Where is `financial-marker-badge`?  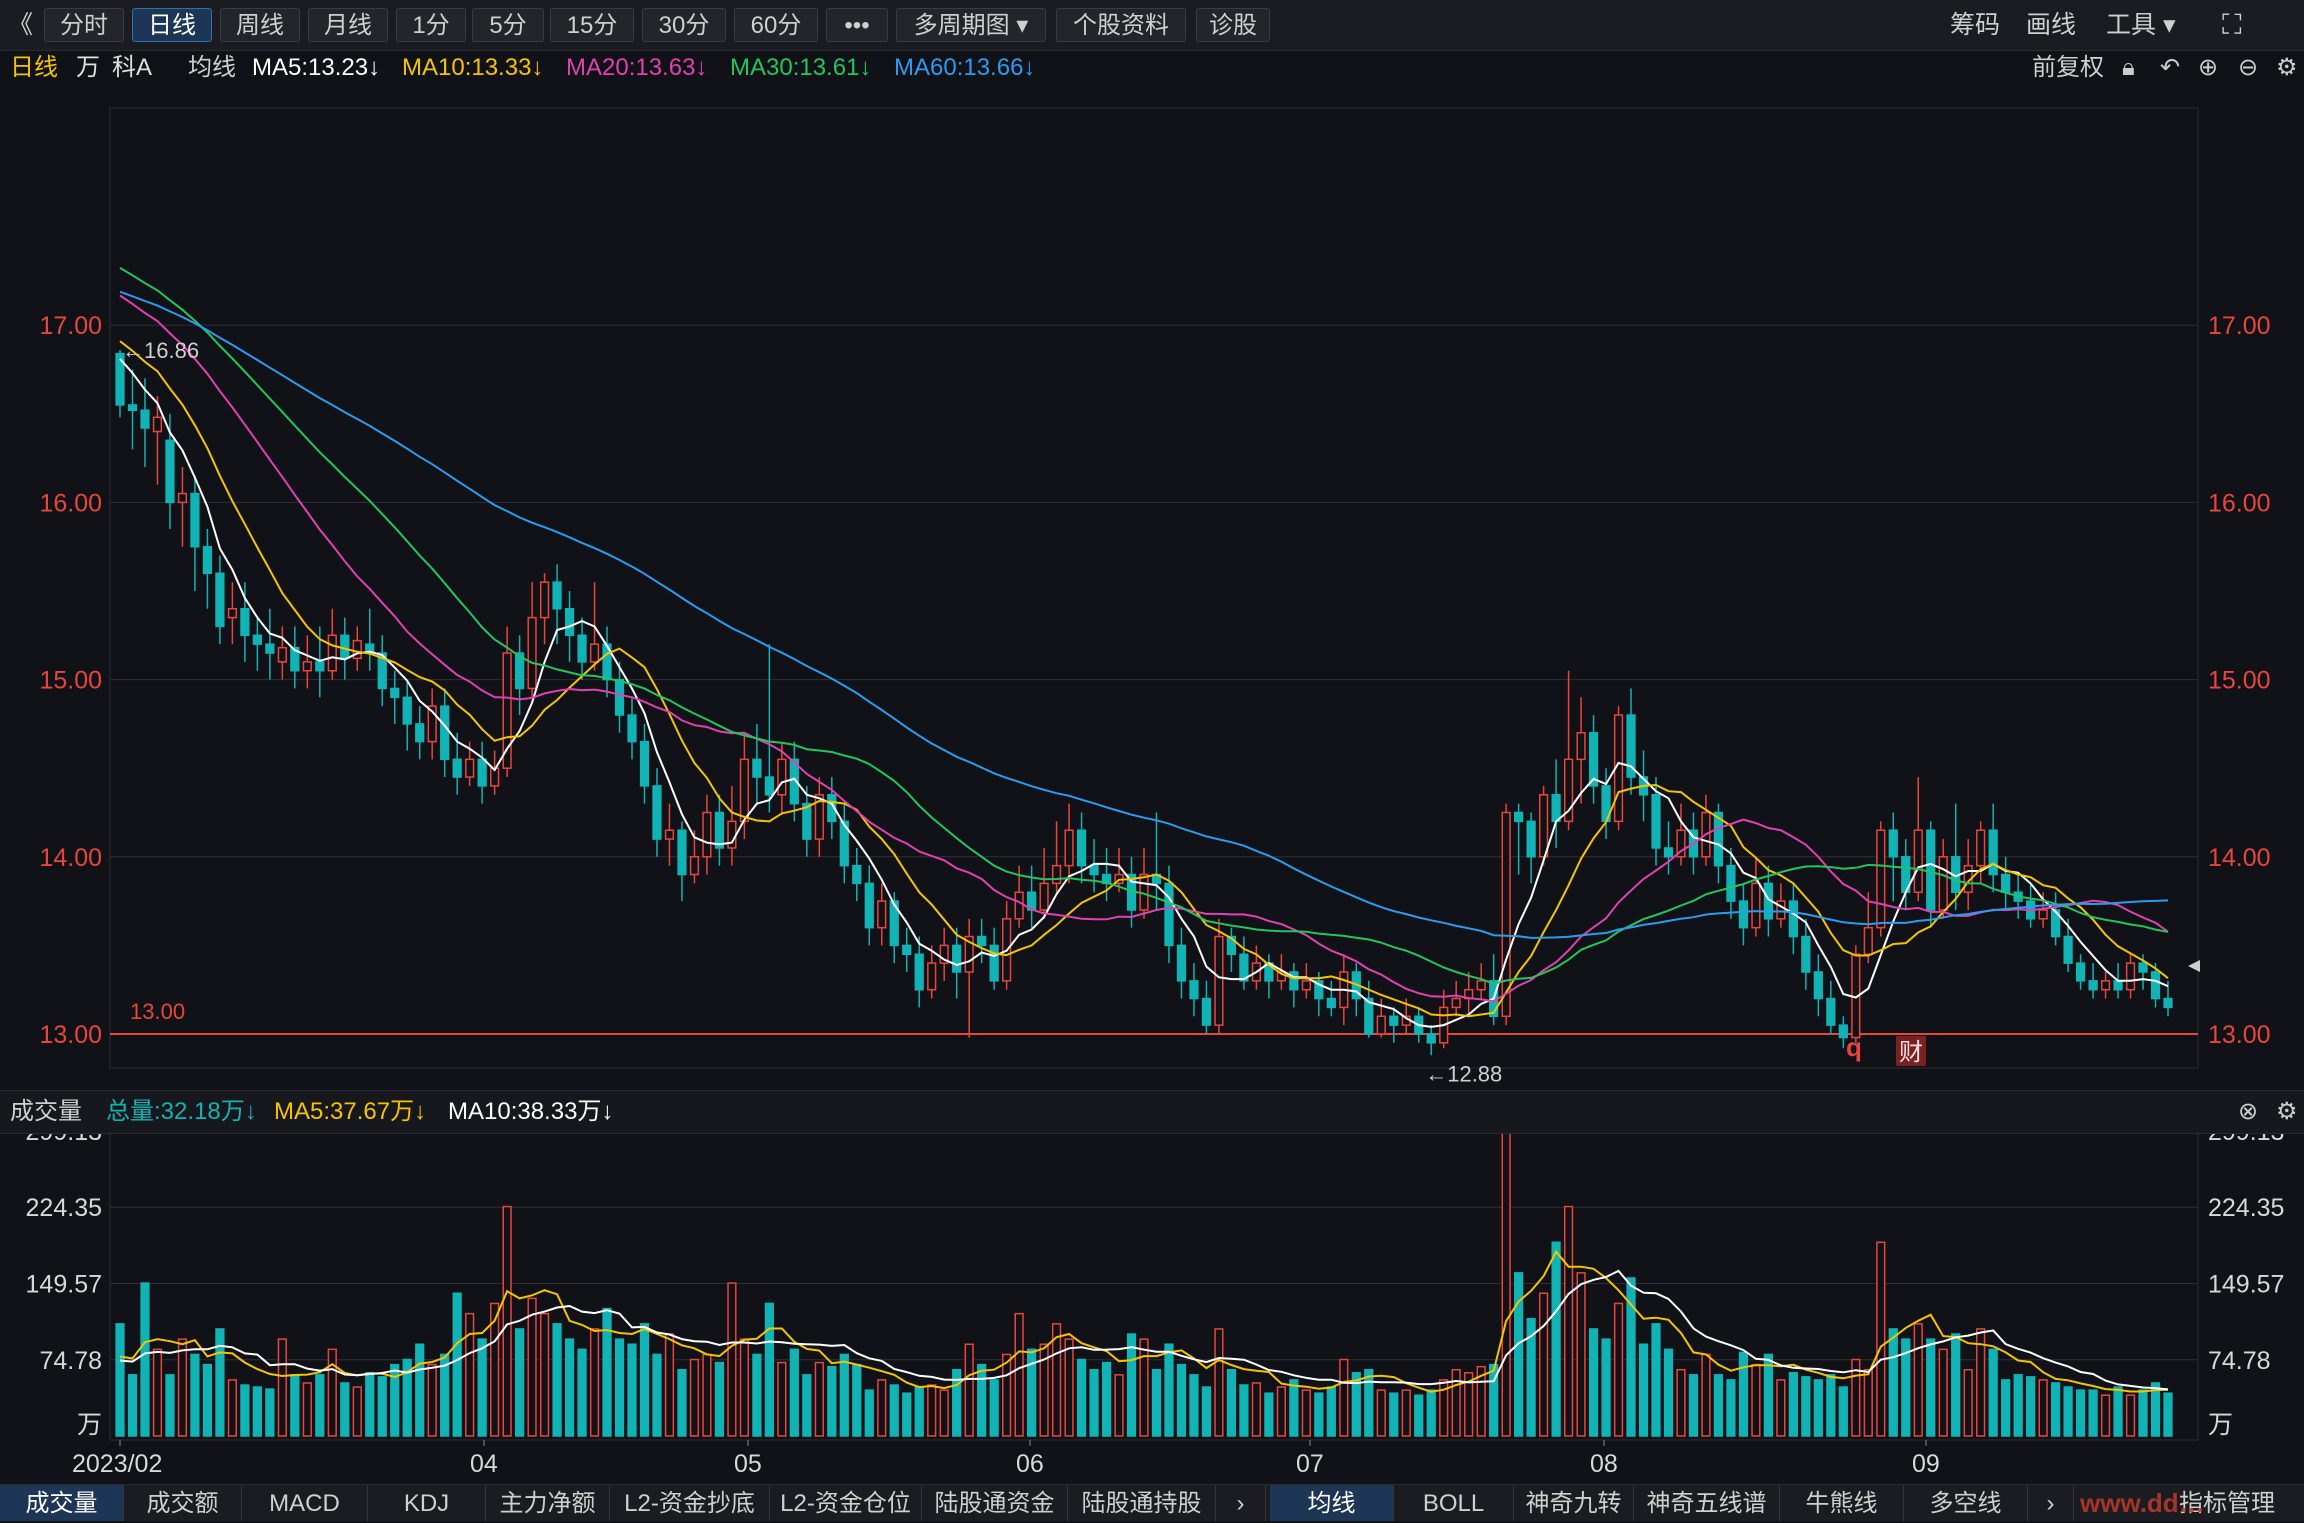 financial-marker-badge is located at coordinates (1911, 1051).